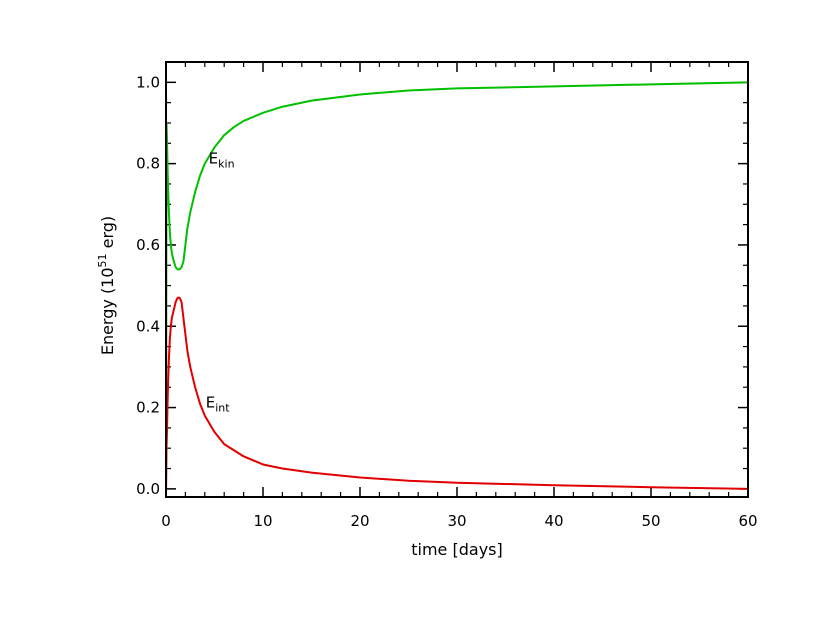 This screenshot has width=830, height=623. I want to click on x-tick-label: 50, so click(650, 521).